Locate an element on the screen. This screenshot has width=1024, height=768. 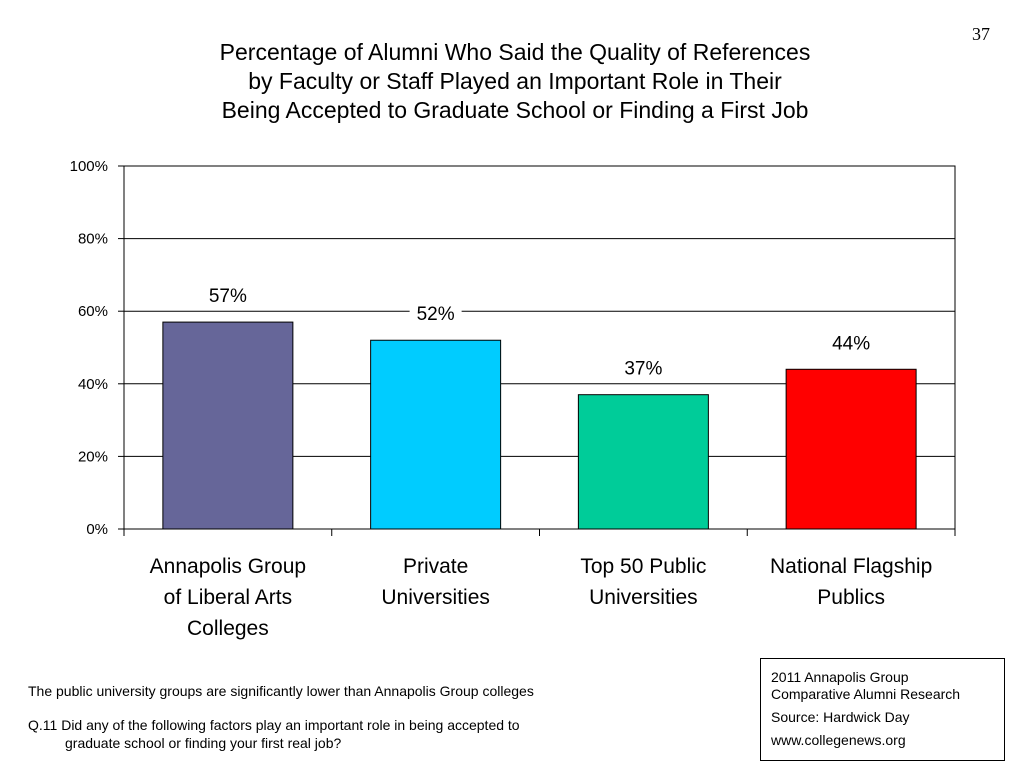
data-label: 37% is located at coordinates (643, 369).